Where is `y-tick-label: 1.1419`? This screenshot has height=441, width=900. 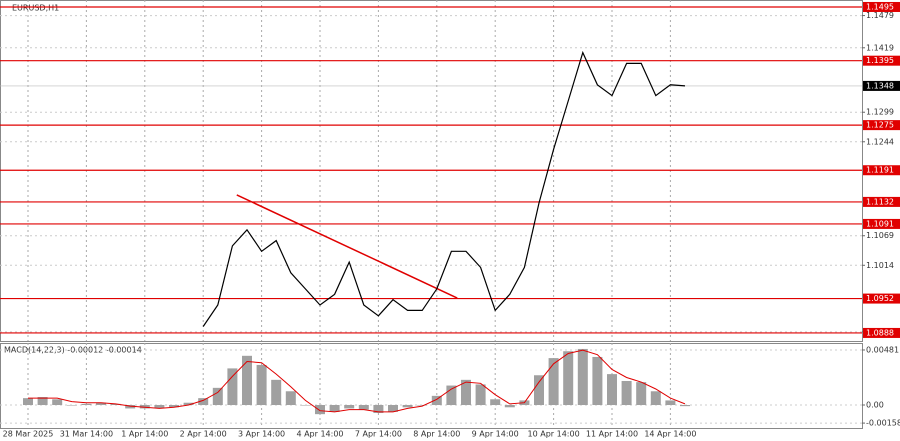 y-tick-label: 1.1419 is located at coordinates (880, 47).